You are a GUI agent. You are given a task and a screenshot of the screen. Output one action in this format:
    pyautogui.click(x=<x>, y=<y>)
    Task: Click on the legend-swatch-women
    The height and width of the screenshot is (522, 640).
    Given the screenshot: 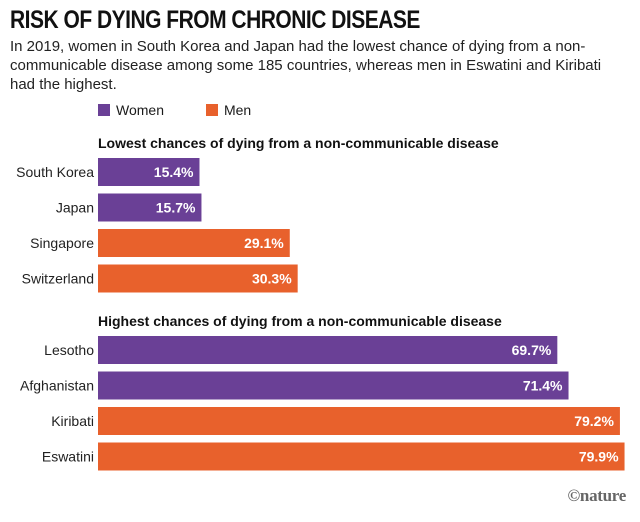 What is the action you would take?
    pyautogui.click(x=104, y=110)
    